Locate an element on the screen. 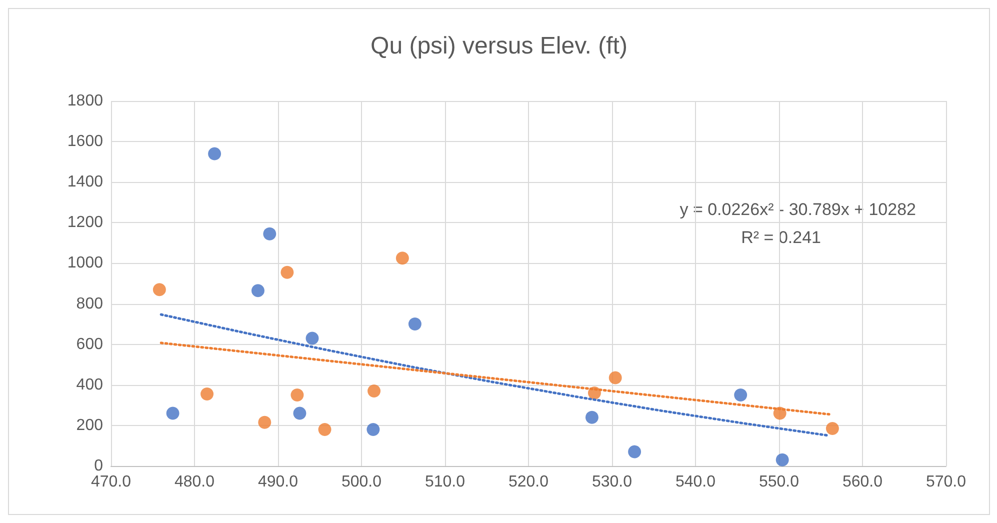 This screenshot has height=523, width=997. x-tick-label: 530.0 is located at coordinates (612, 482).